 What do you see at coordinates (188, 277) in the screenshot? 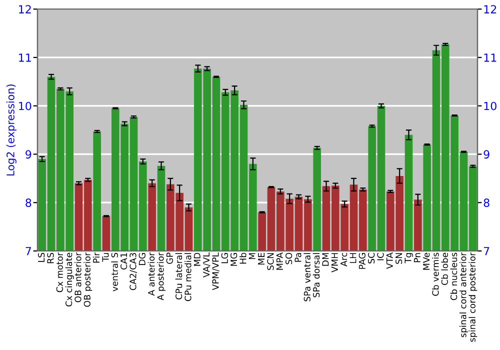
I see `x-tick-label: CPu medial` at bounding box center [188, 277].